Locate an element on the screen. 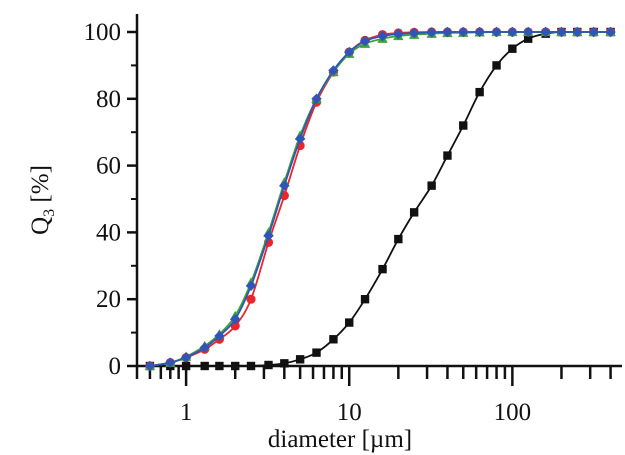 The height and width of the screenshot is (455, 625). svg-text: Q3 [%] is located at coordinates (42, 200).